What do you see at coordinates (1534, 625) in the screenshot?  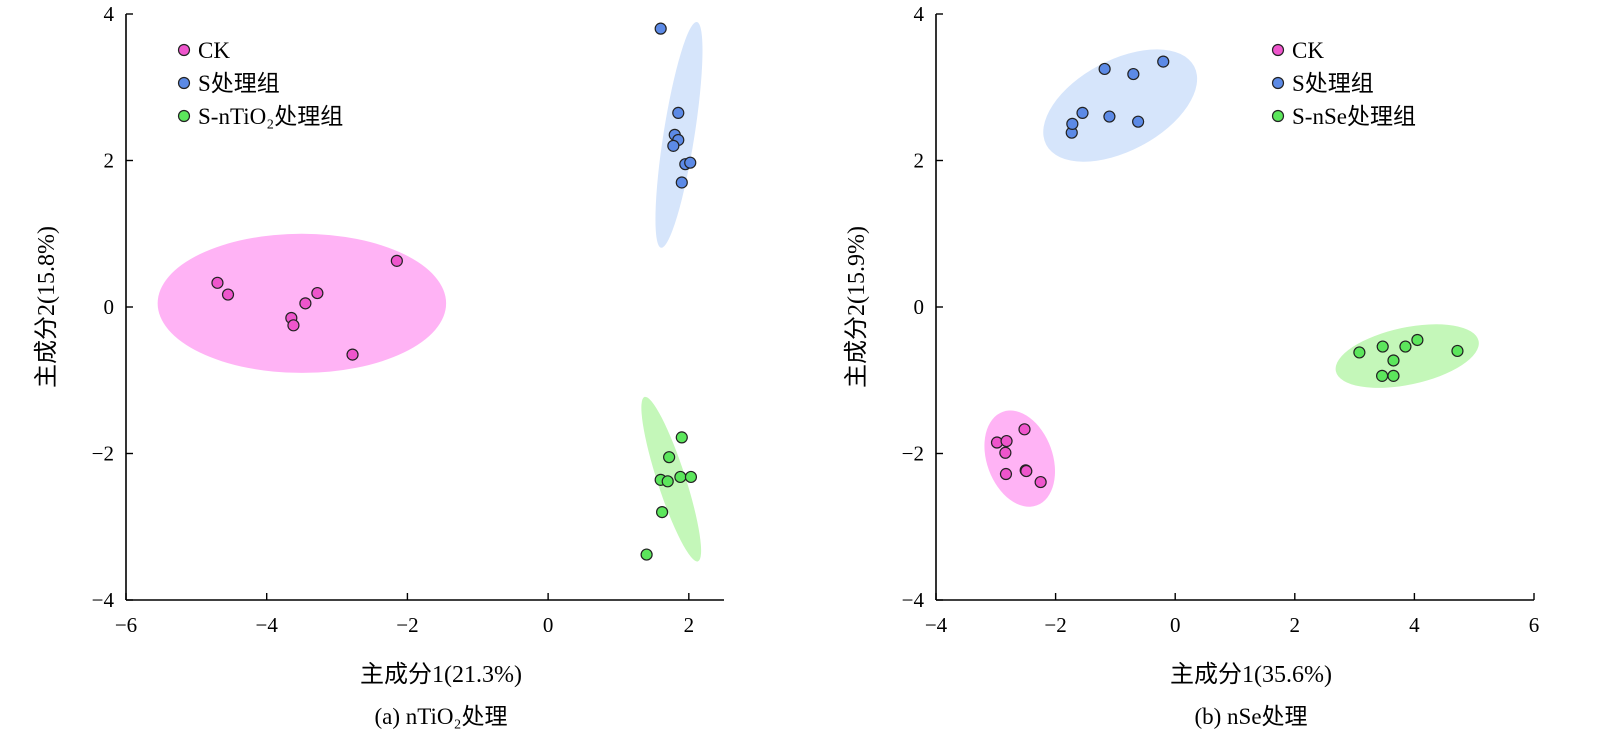 I see `x-tick-label: 6` at bounding box center [1534, 625].